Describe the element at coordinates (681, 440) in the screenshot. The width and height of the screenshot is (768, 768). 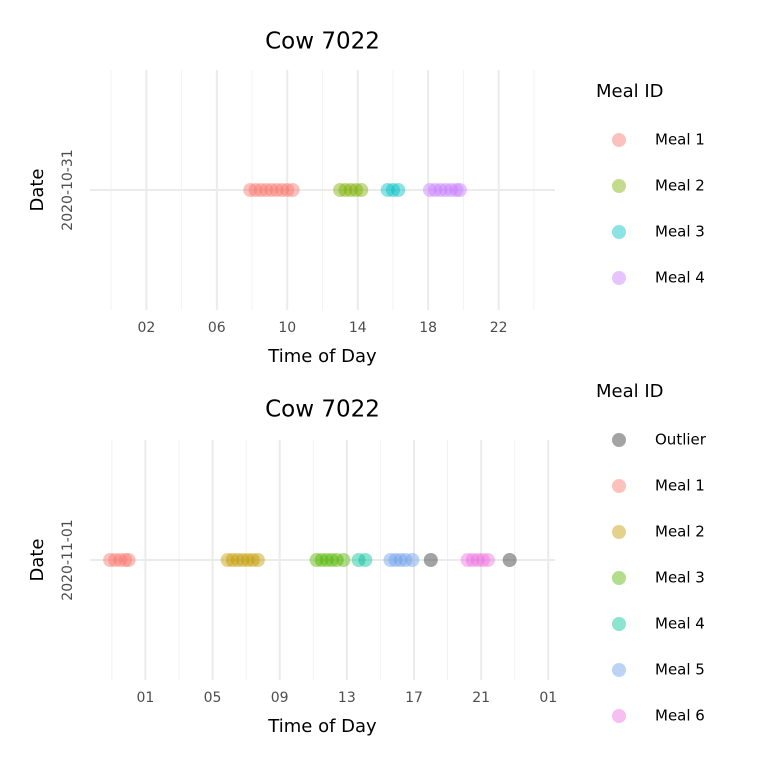
I see `legend-label: Outlier` at that location.